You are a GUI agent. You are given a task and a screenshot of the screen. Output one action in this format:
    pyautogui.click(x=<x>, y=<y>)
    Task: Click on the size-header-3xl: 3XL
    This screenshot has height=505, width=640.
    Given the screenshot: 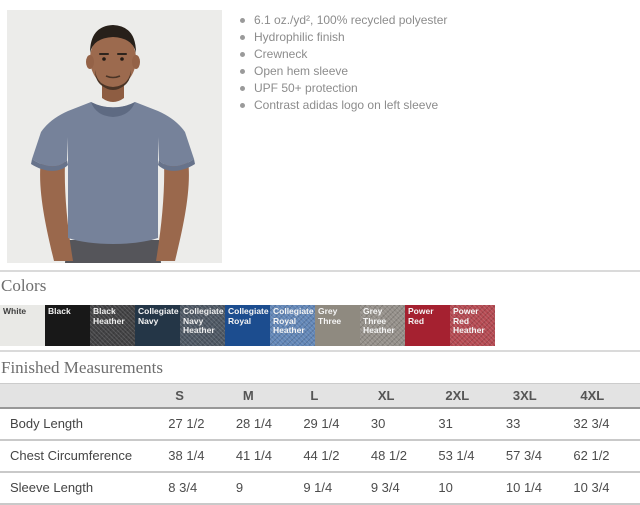 What is the action you would take?
    pyautogui.click(x=538, y=396)
    